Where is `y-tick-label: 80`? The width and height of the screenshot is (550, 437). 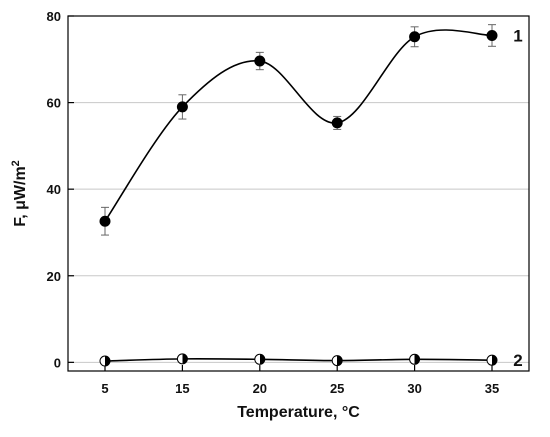
y-tick-label: 80 is located at coordinates (54, 16).